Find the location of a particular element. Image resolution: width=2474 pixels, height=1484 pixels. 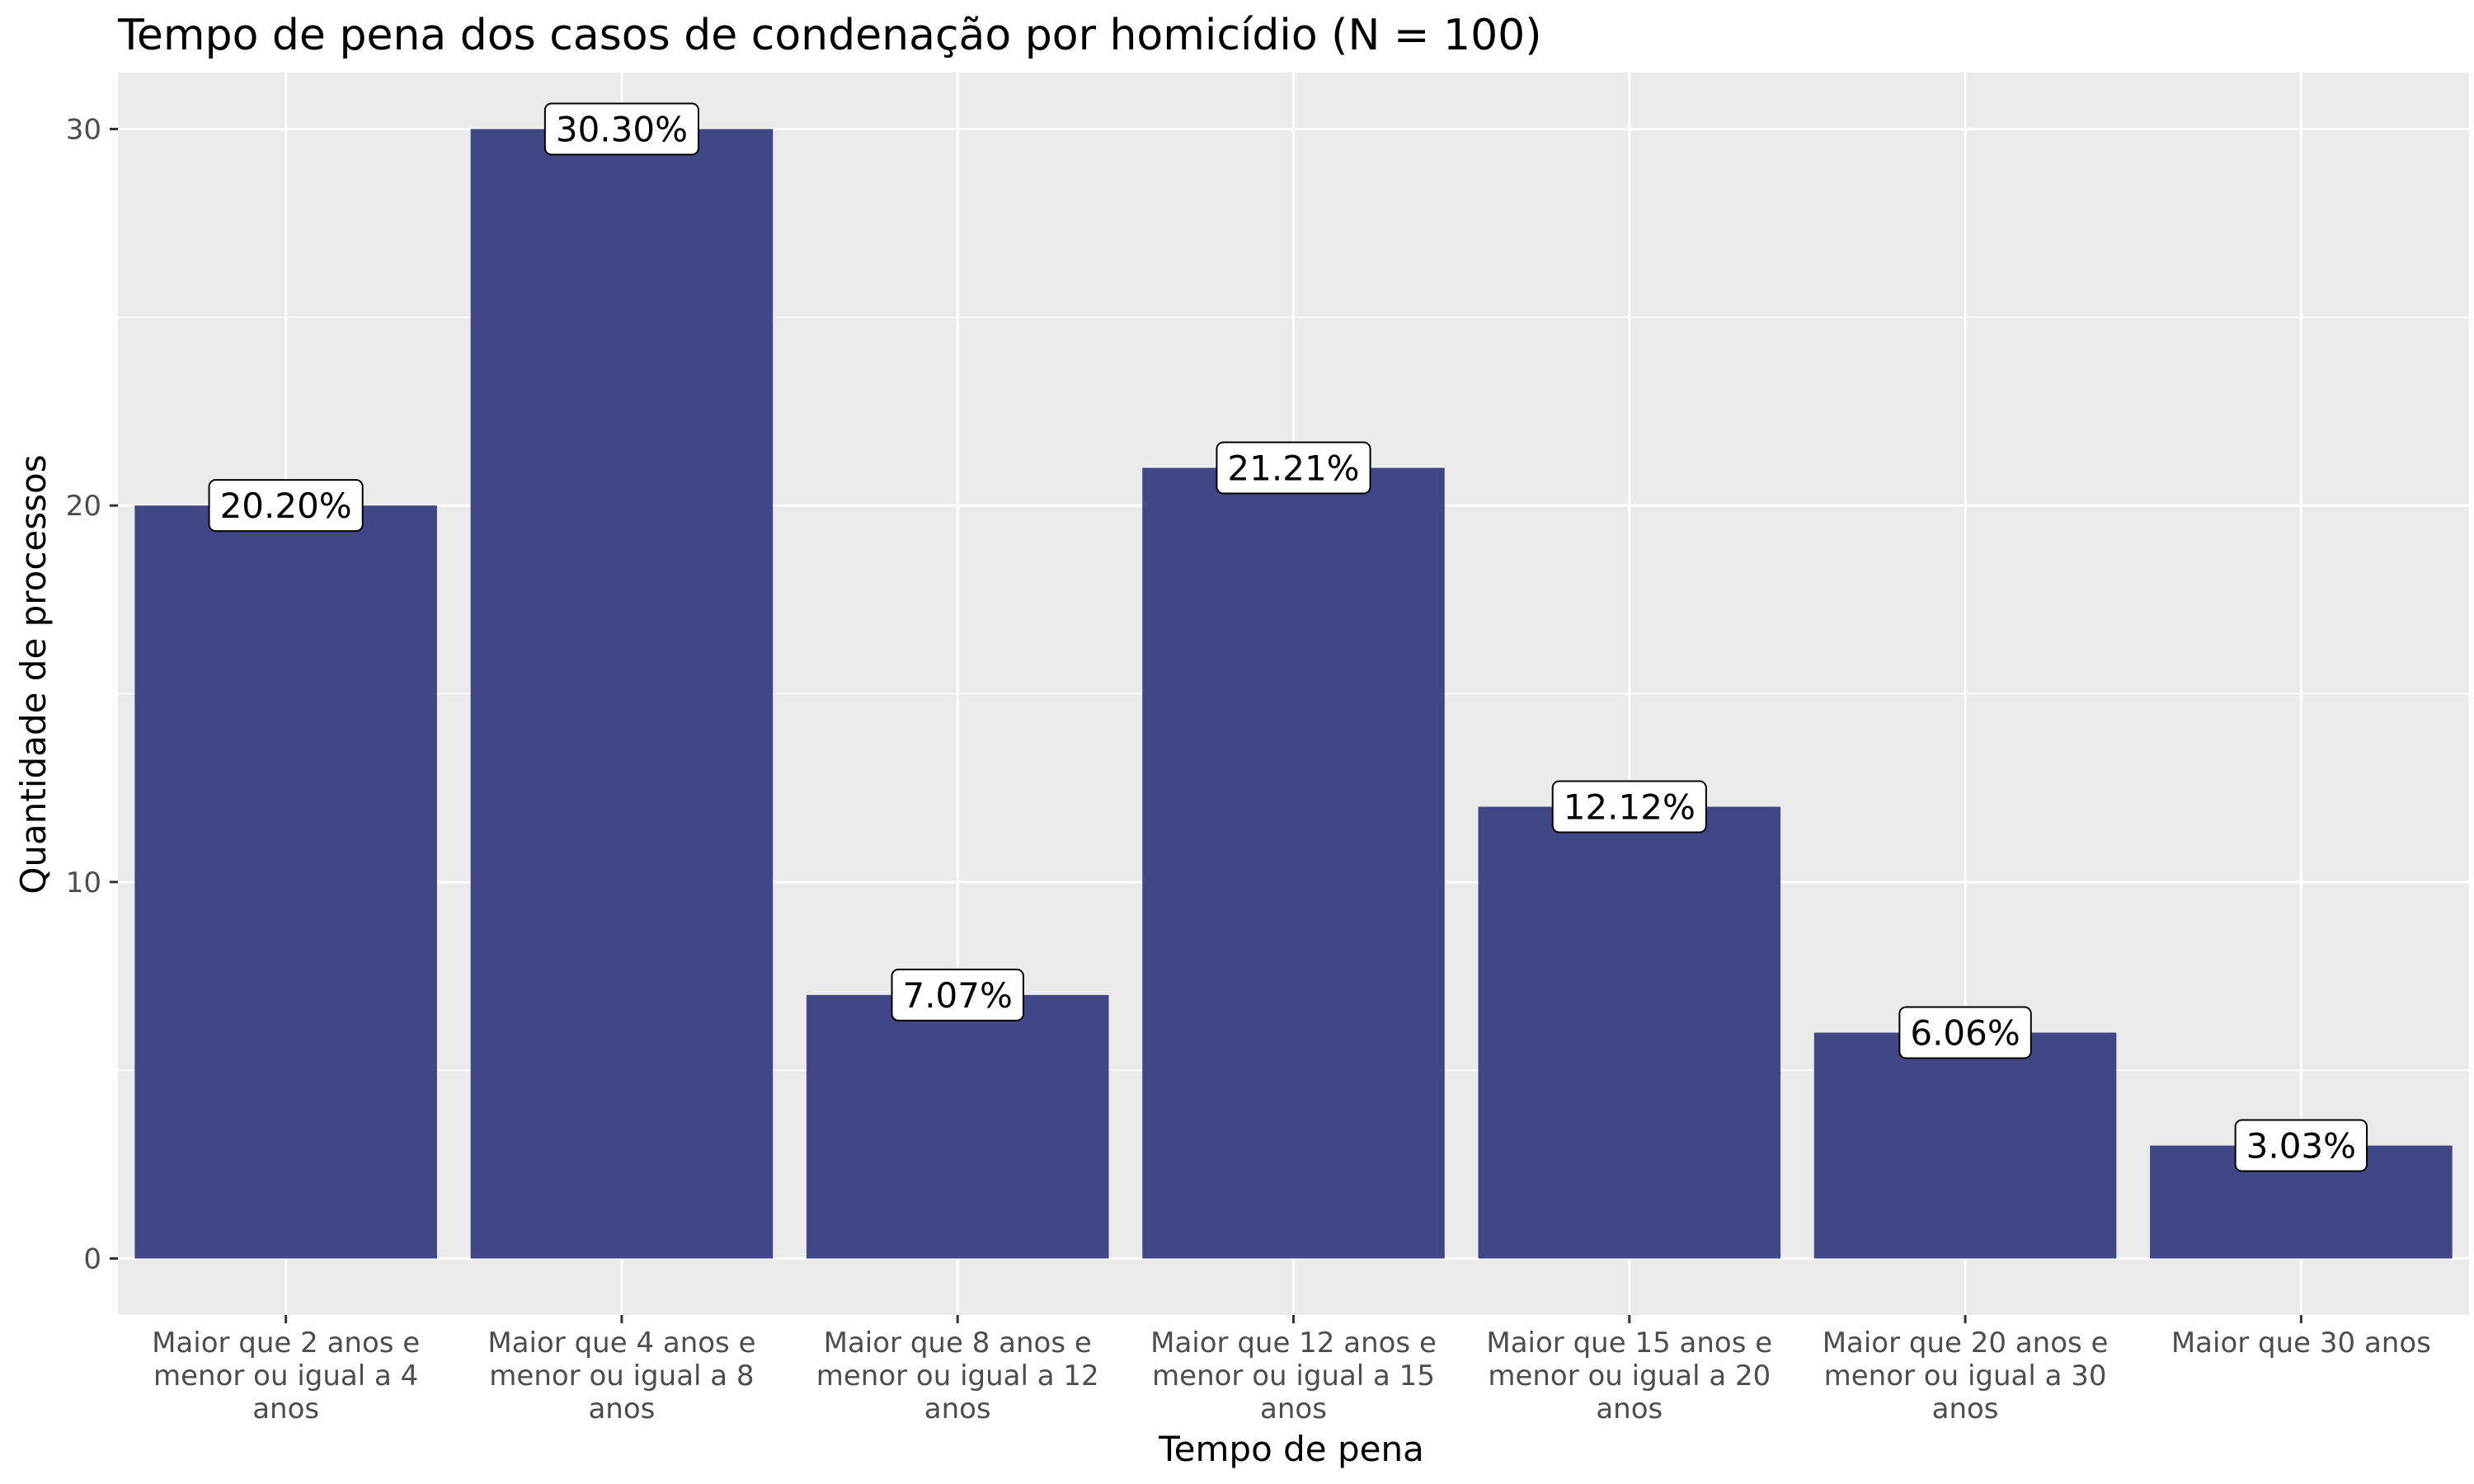

data-label: 7.07% is located at coordinates (957, 996).